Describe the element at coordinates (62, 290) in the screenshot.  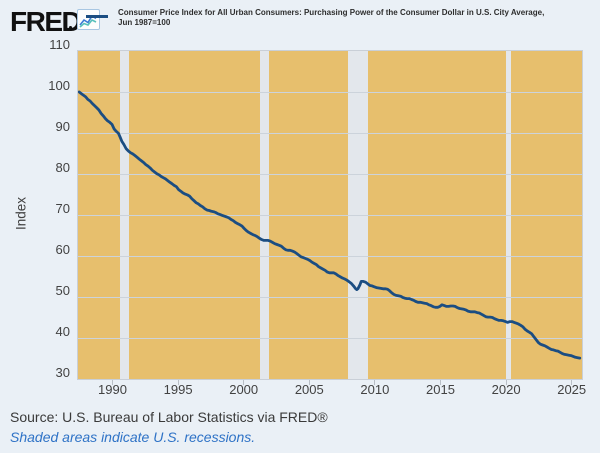
I see `y-axis-tick-label: 50` at that location.